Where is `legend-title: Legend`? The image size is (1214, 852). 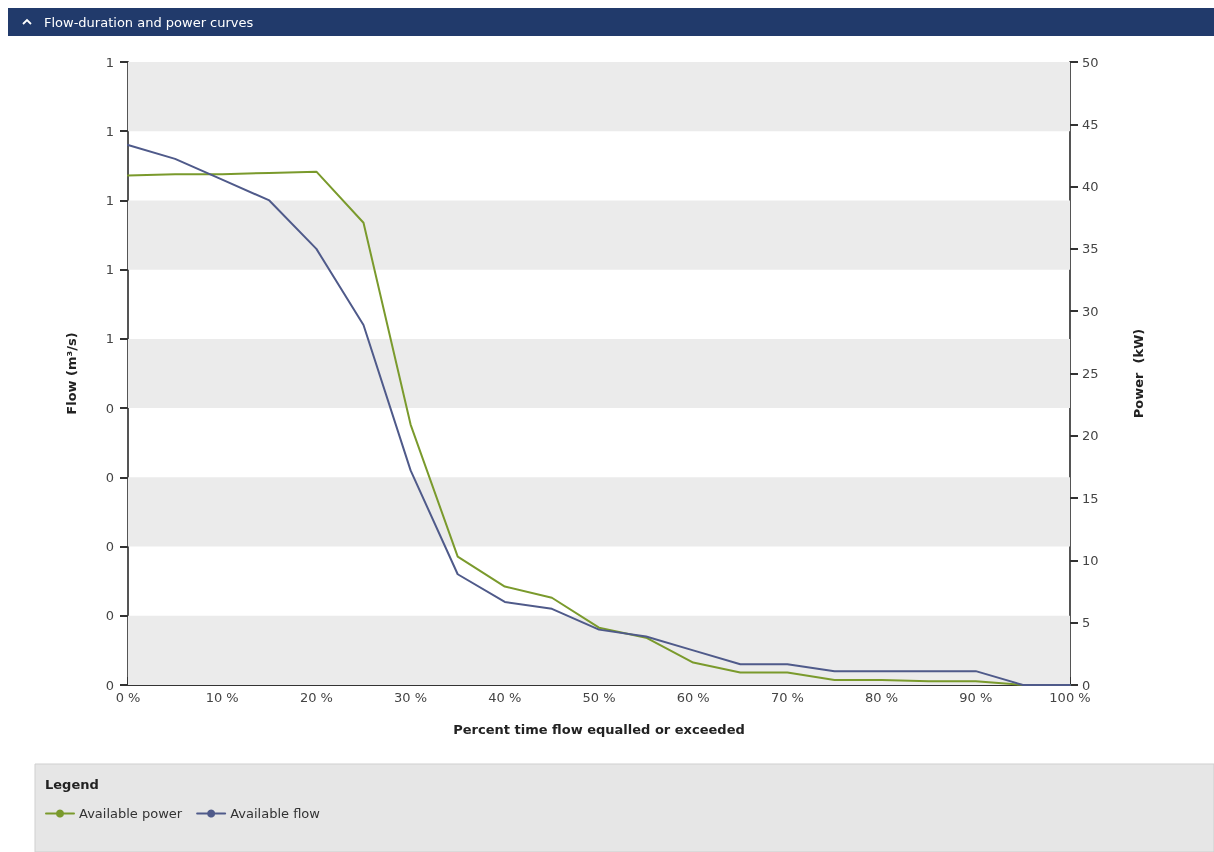 legend-title: Legend is located at coordinates (72, 784).